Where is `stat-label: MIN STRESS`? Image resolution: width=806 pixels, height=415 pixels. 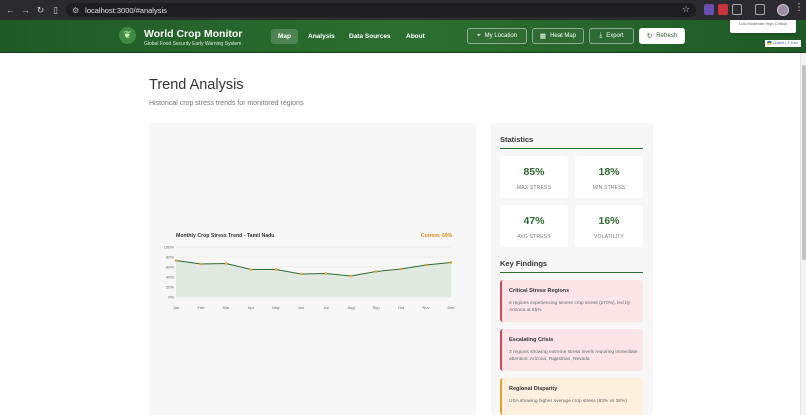 stat-label: MIN STRESS is located at coordinates (609, 188).